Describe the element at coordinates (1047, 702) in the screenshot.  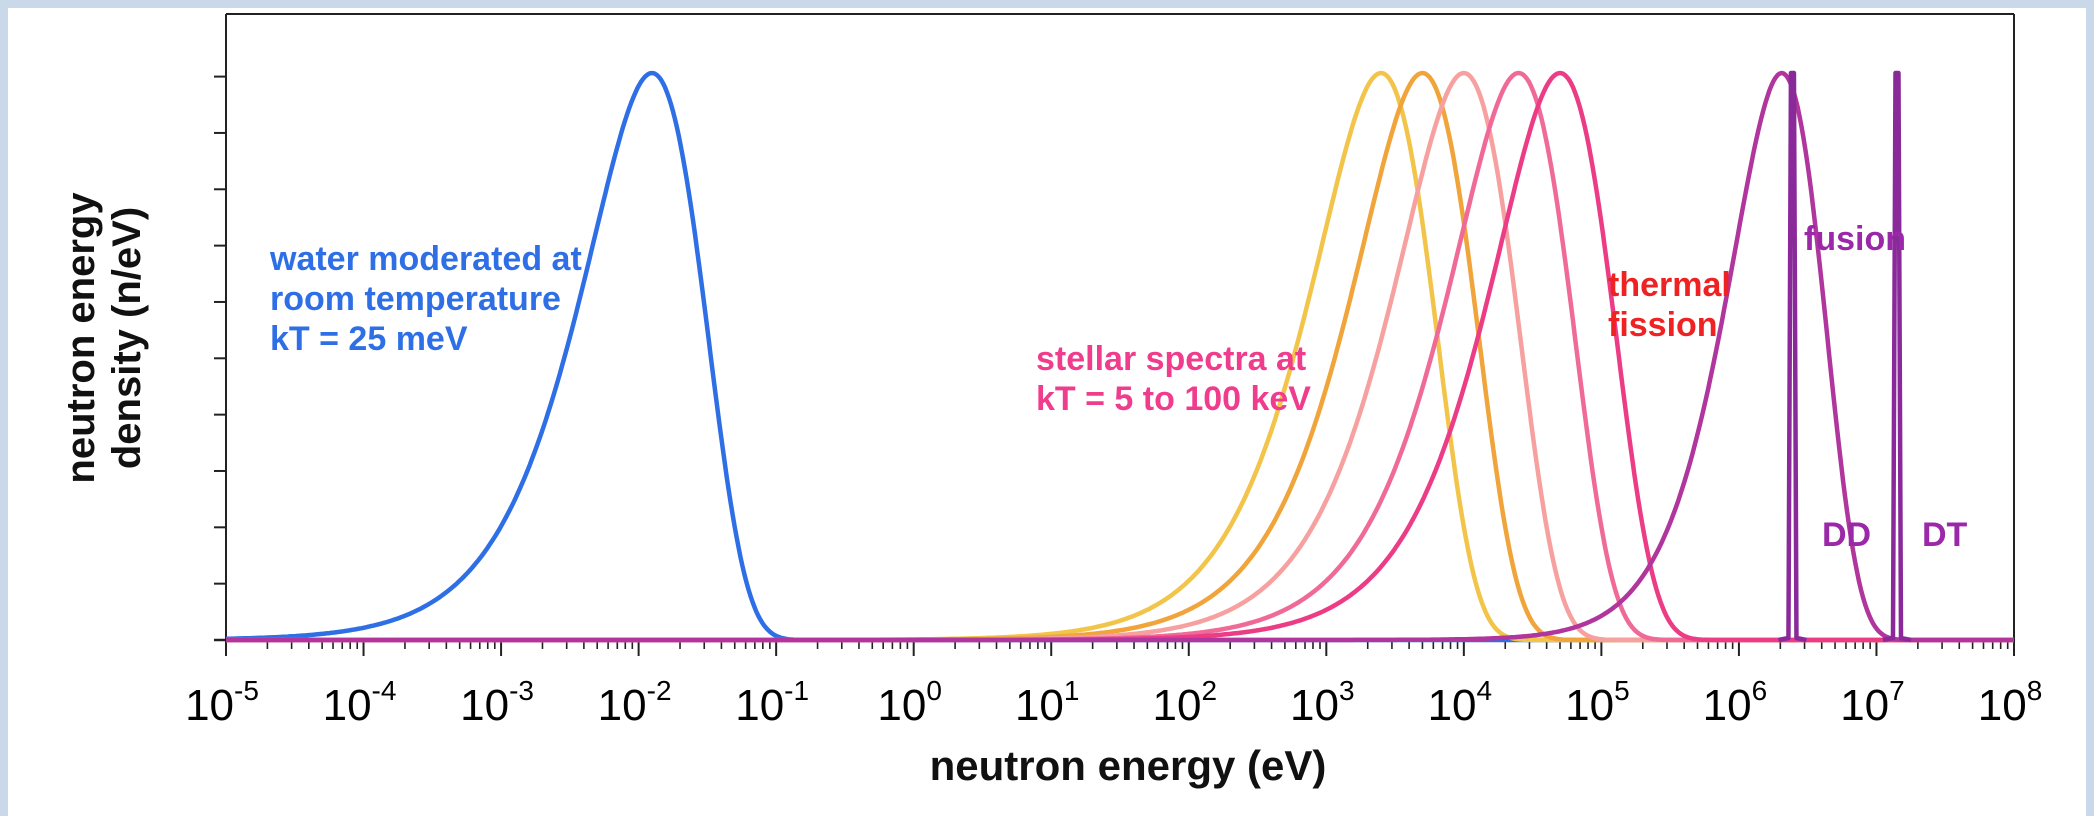
I see `x-tick-label: 10¹` at that location.